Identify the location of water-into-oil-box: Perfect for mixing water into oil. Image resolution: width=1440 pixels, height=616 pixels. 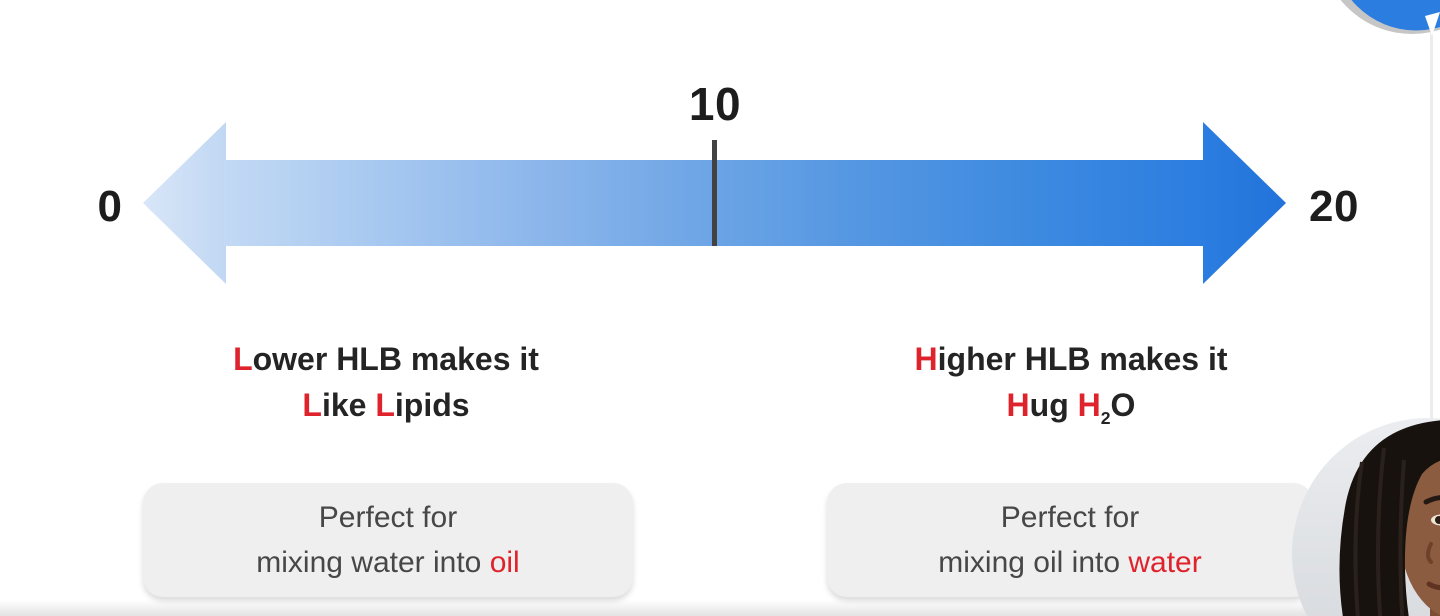
(388, 540).